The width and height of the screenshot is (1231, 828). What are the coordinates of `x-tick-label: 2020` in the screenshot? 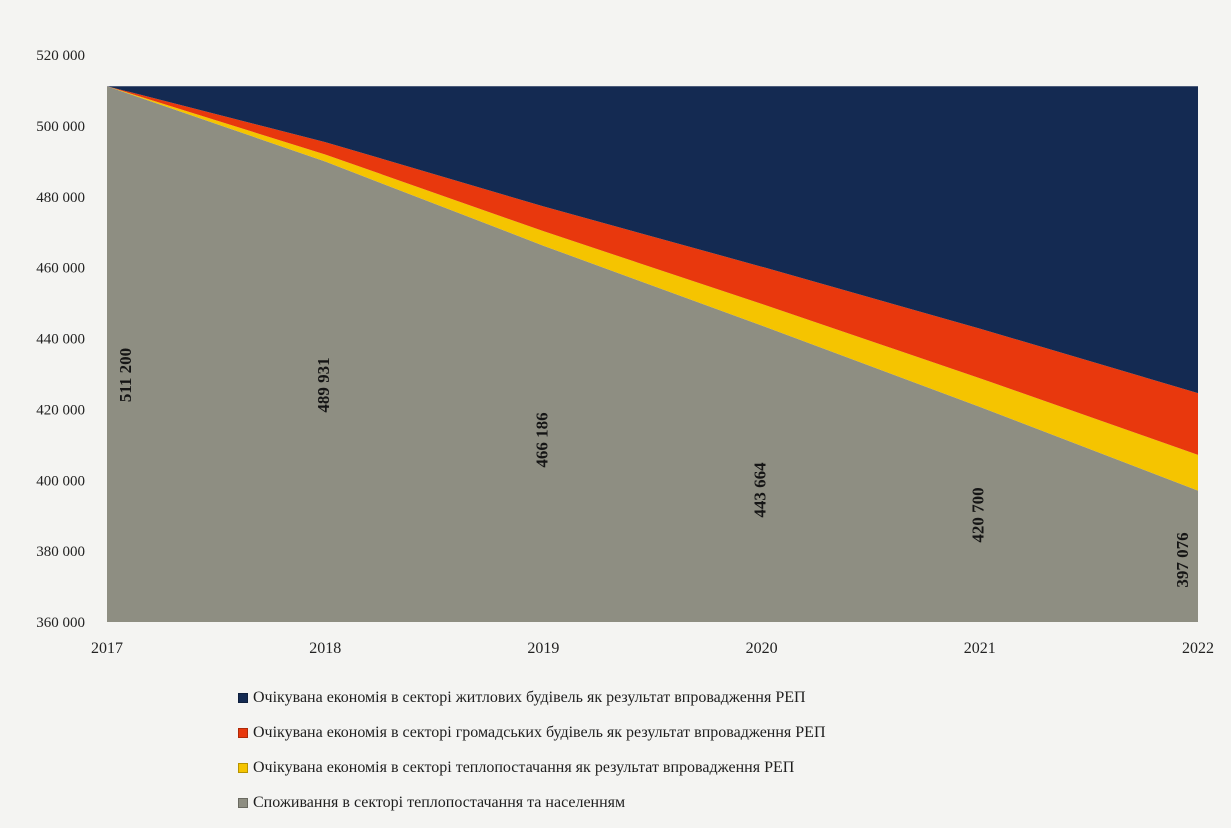 It's located at (762, 648).